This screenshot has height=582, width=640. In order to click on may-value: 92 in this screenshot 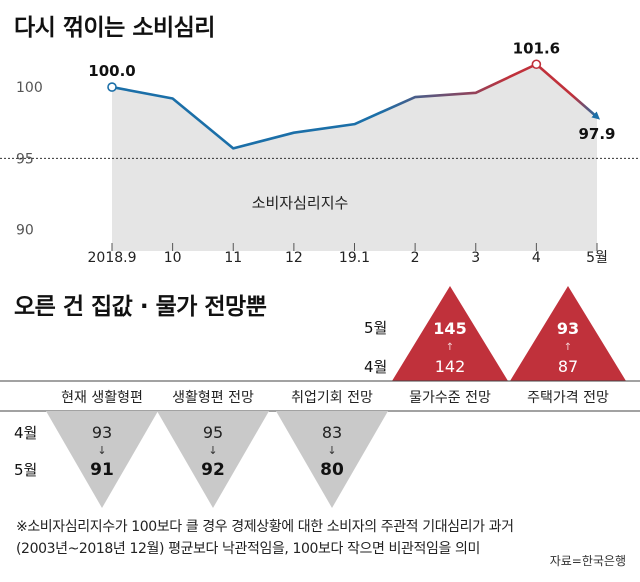, I will do `click(213, 470)`.